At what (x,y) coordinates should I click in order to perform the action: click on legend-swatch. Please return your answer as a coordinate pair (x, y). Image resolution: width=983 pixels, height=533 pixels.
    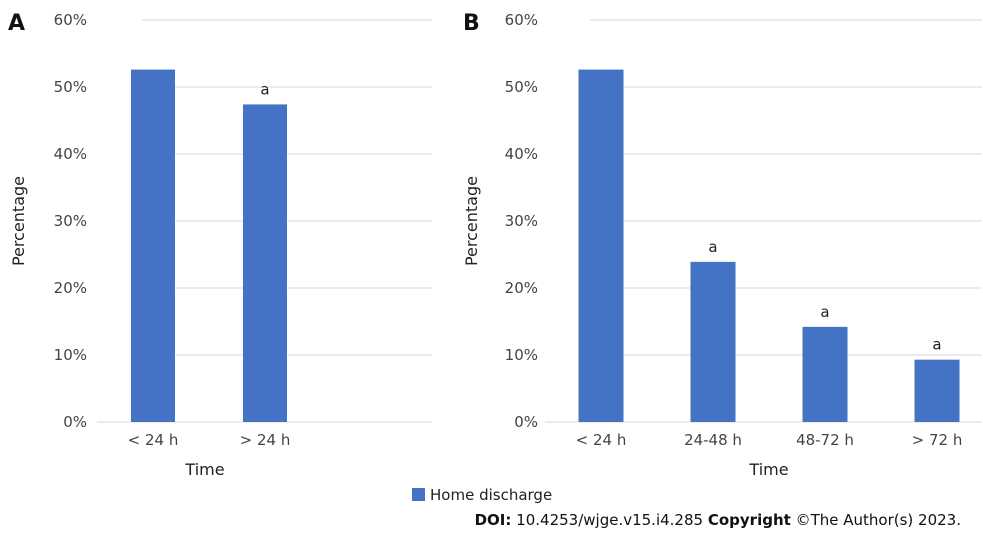
    Looking at the image, I should click on (418, 494).